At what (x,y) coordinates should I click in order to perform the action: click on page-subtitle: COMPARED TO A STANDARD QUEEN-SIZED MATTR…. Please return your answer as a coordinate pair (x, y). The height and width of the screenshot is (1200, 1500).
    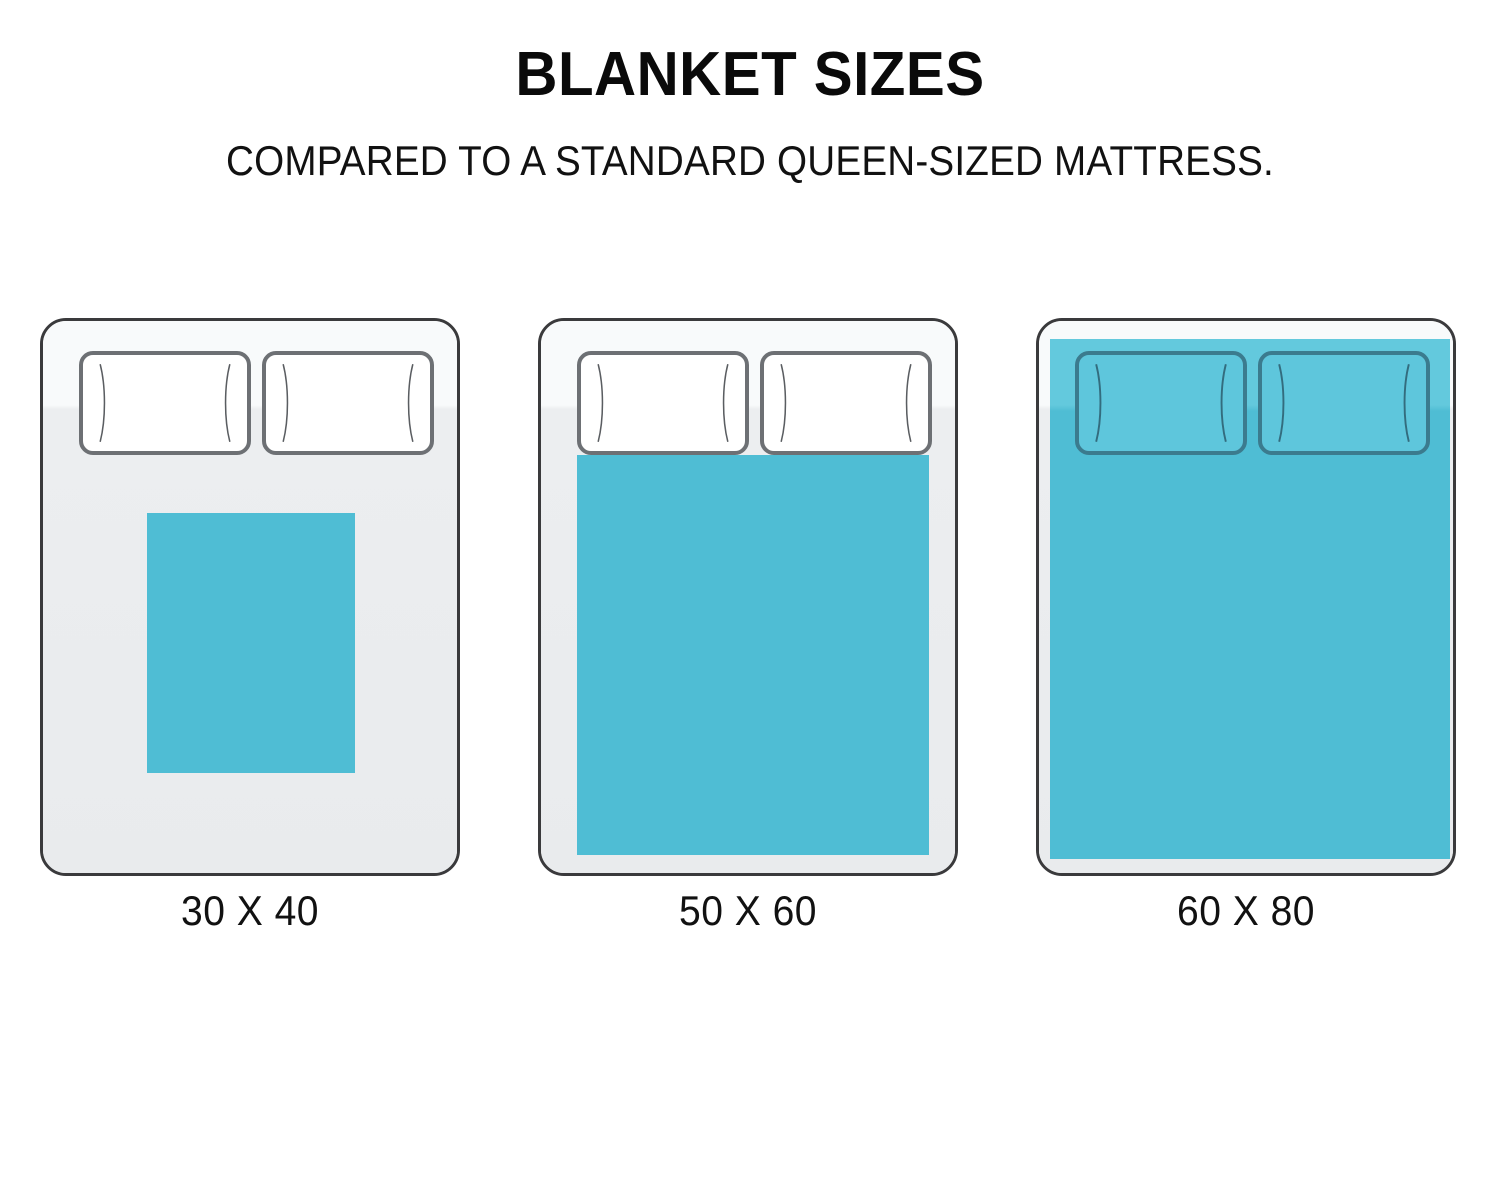
    Looking at the image, I should click on (750, 160).